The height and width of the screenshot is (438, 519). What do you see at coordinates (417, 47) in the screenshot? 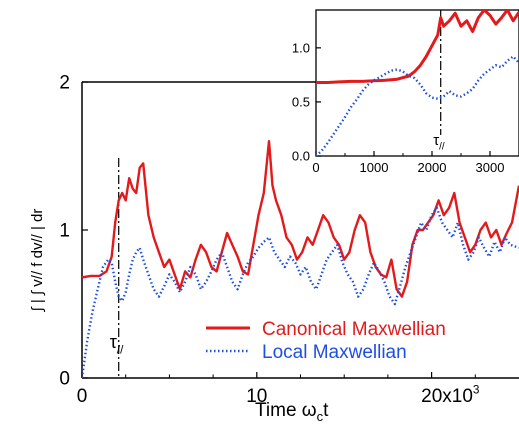
I see `inset-series-canonical` at bounding box center [417, 47].